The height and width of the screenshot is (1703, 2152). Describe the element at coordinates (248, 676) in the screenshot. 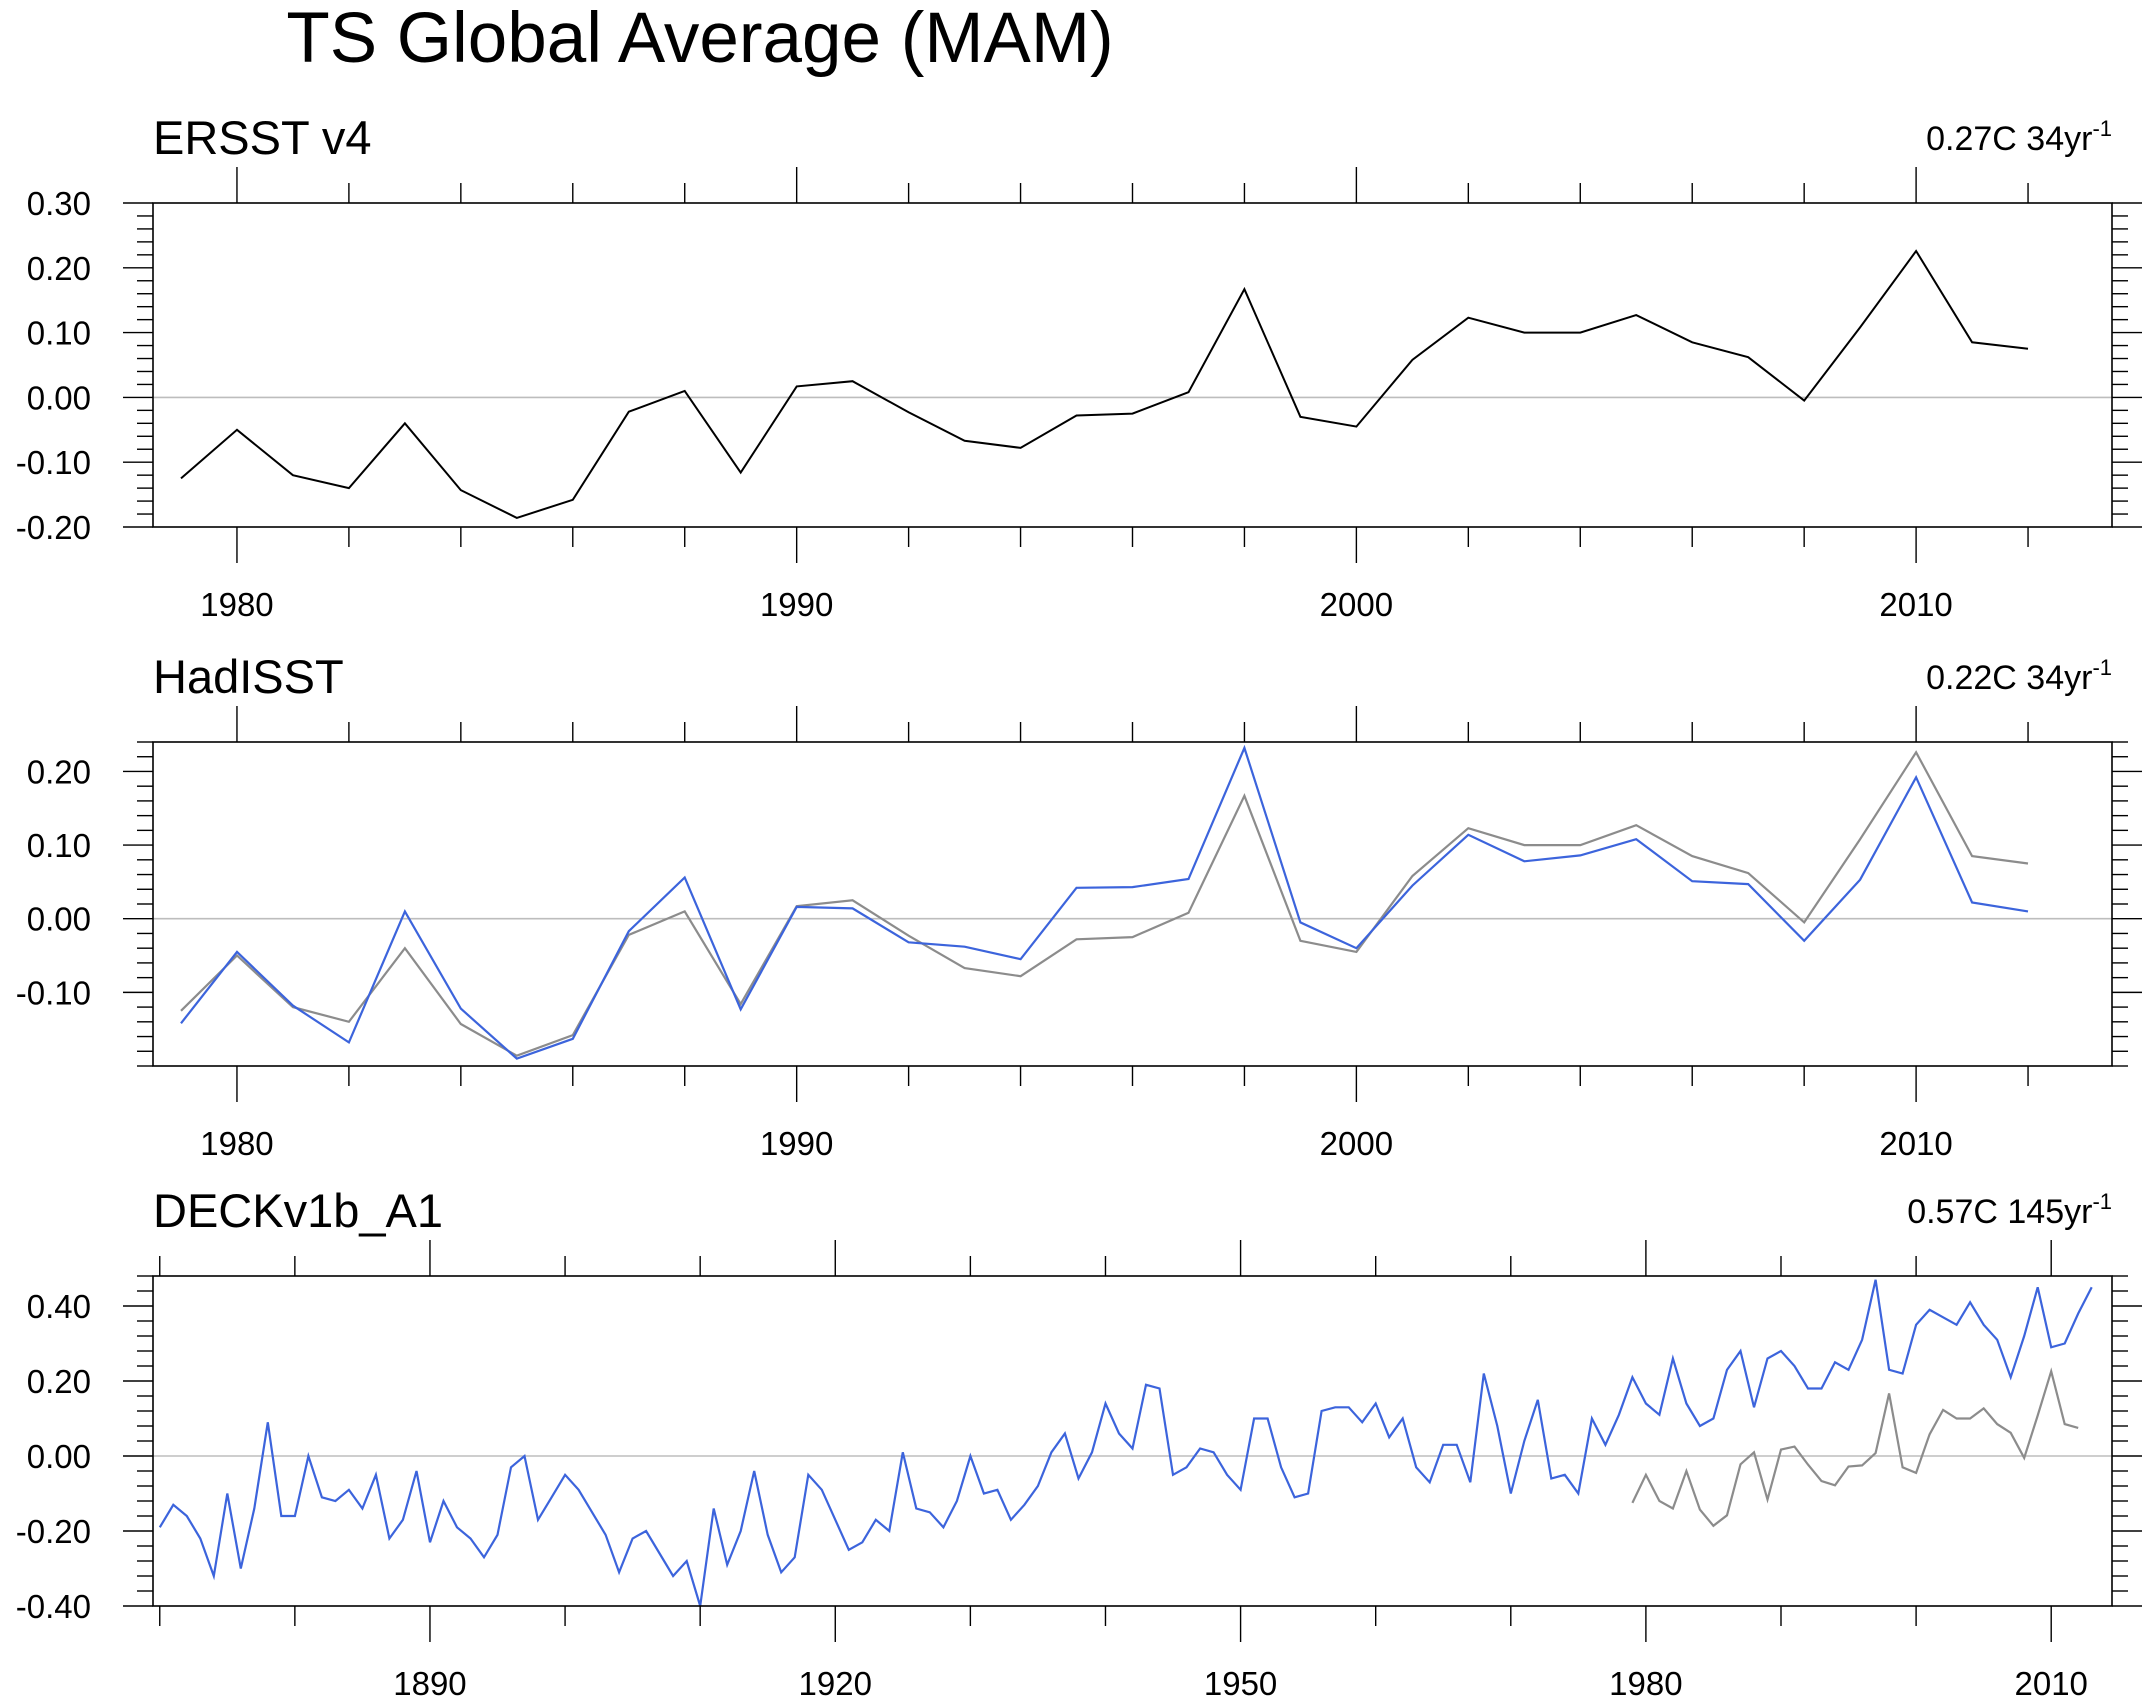

I see `panel-title: HadISST` at that location.